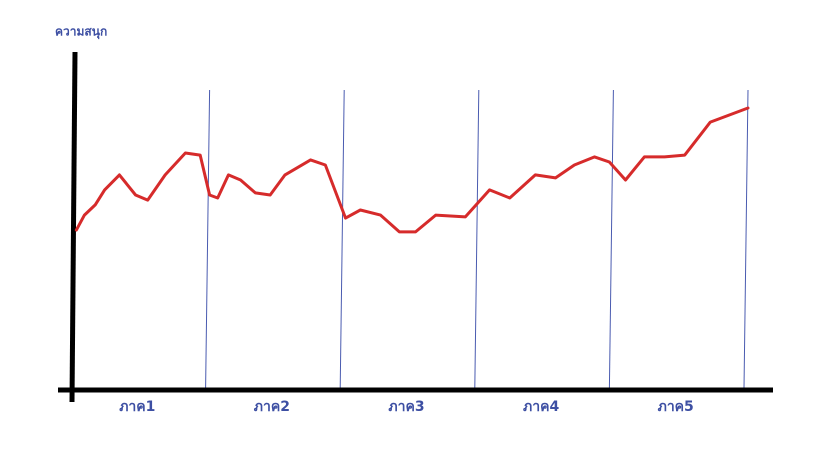  I want to click on y-axis-label: ความสนุก, so click(81, 32).